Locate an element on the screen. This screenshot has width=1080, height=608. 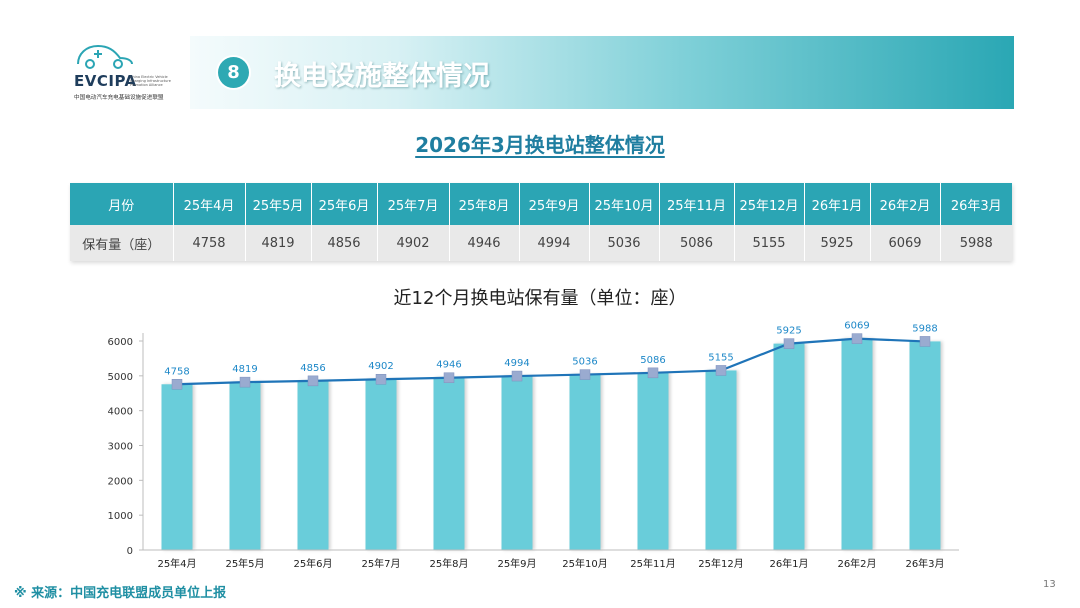
row-header-month: 月份 is located at coordinates (122, 204).